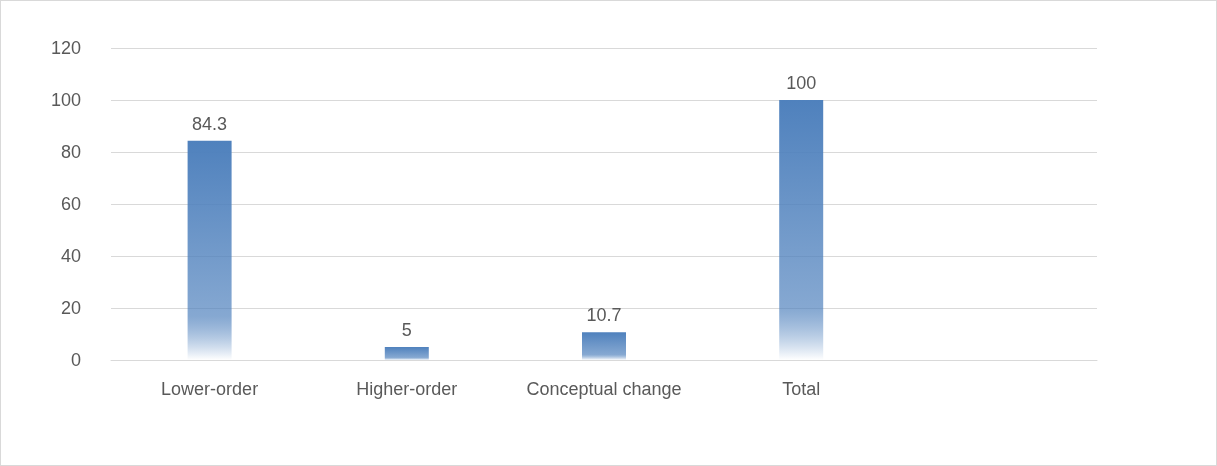  What do you see at coordinates (406, 330) in the screenshot?
I see `data-label: 5` at bounding box center [406, 330].